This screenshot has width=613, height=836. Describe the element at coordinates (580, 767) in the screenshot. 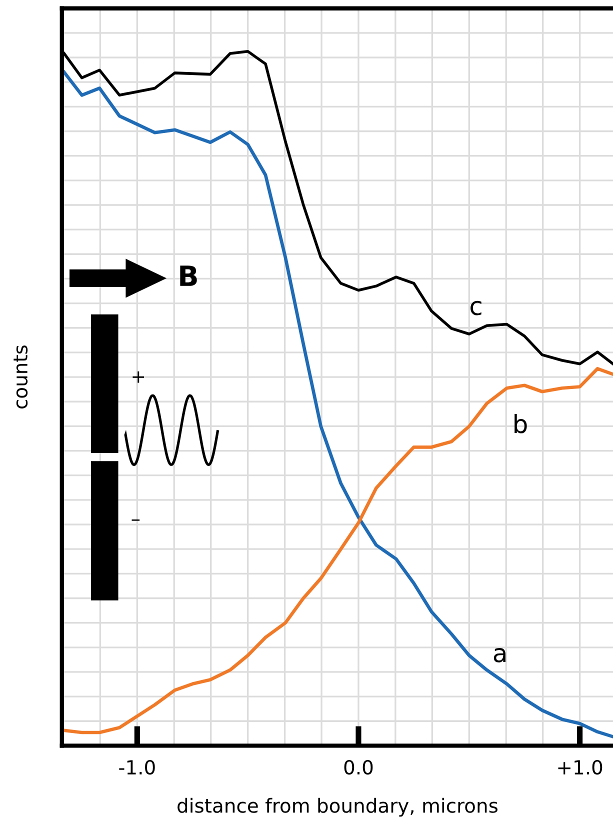

I see `x-tick-label: +1.0` at that location.